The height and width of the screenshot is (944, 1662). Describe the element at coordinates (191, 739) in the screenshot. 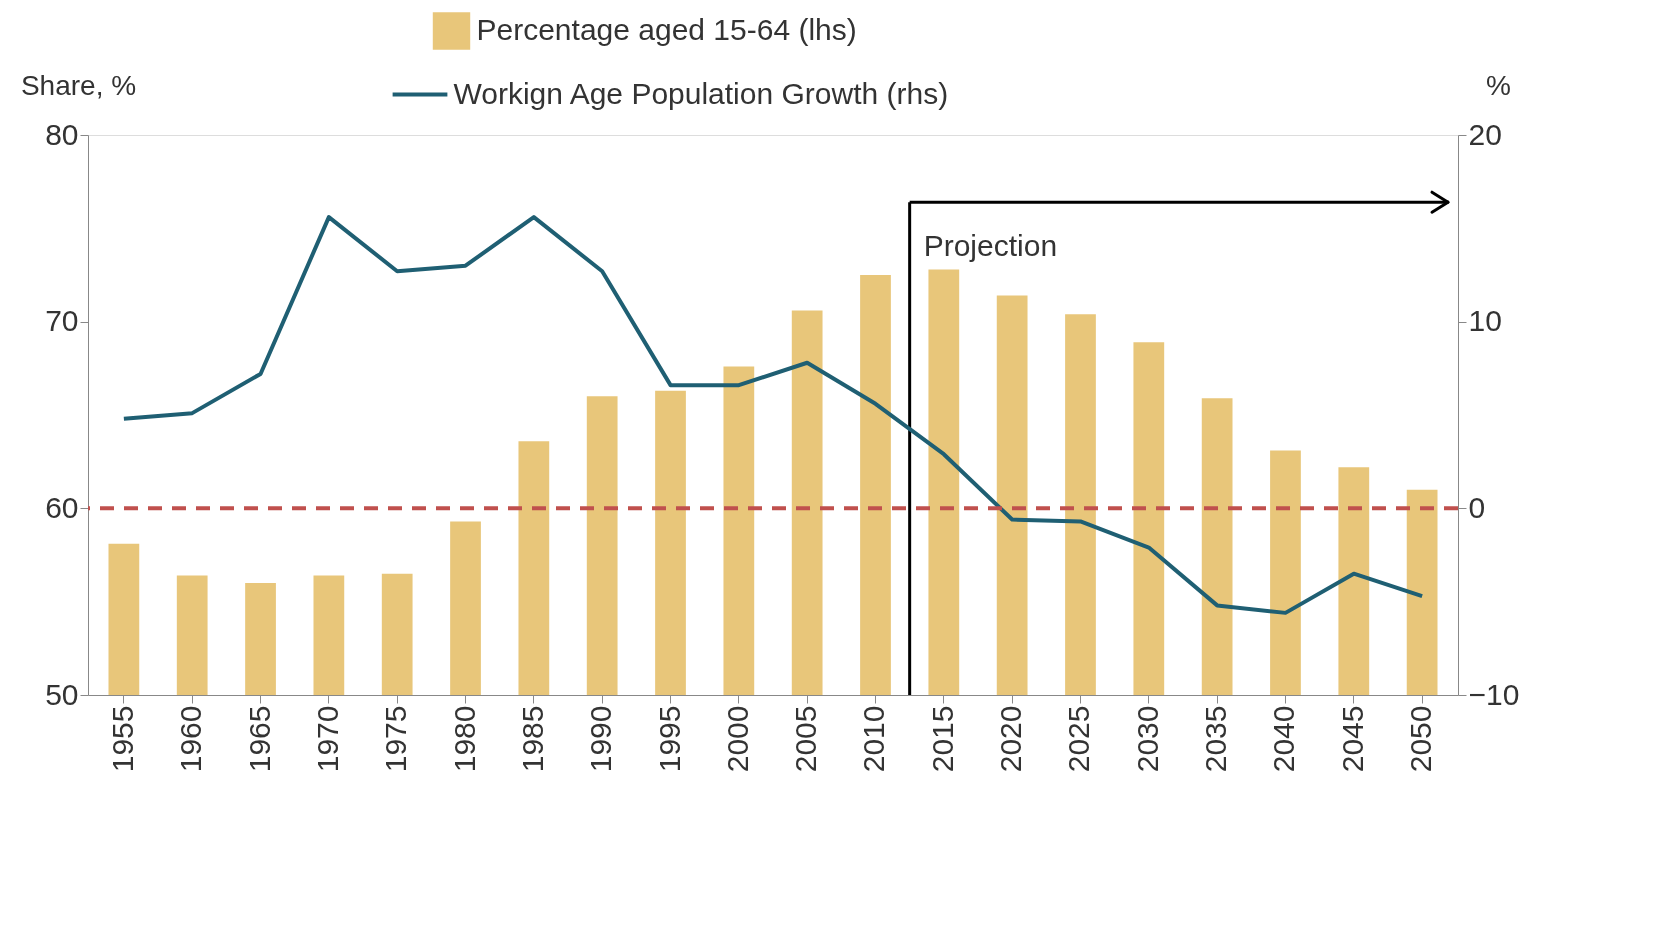

I see `x-tick-label: 1960` at that location.